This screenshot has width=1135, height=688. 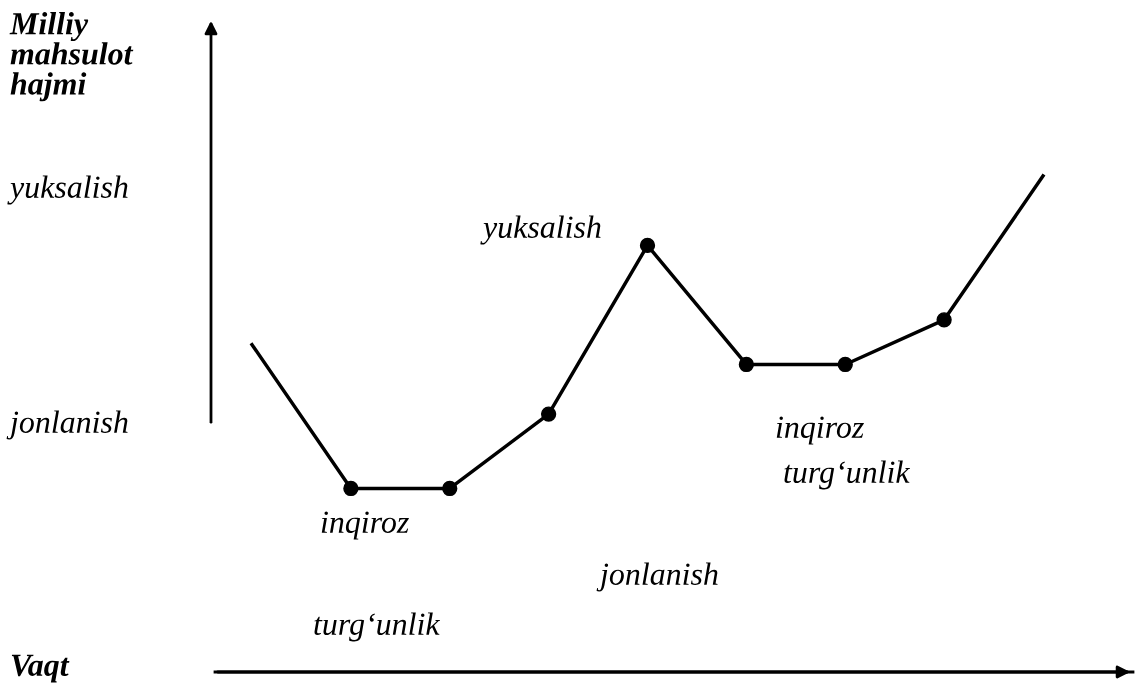 What do you see at coordinates (67, 425) in the screenshot?
I see `text: jonlanish` at bounding box center [67, 425].